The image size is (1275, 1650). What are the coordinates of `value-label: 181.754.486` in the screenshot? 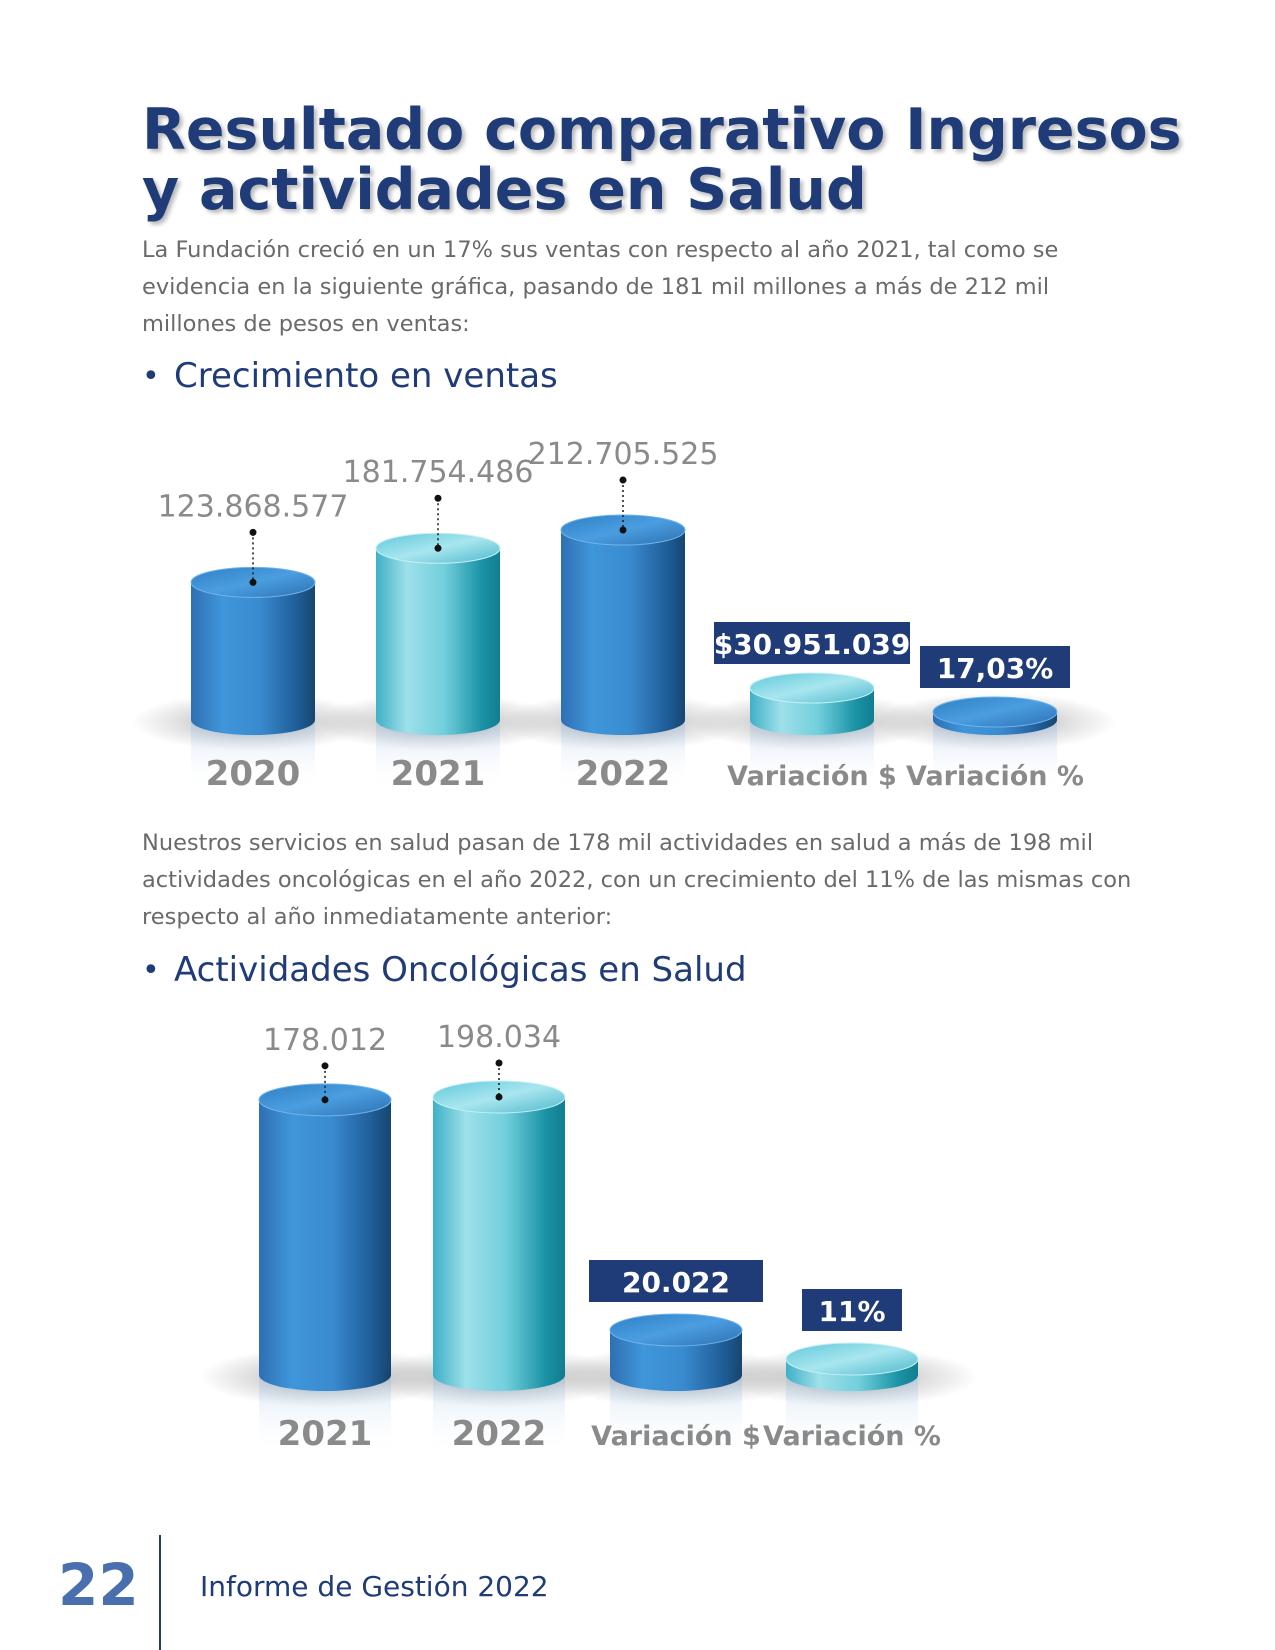 It's located at (438, 472).